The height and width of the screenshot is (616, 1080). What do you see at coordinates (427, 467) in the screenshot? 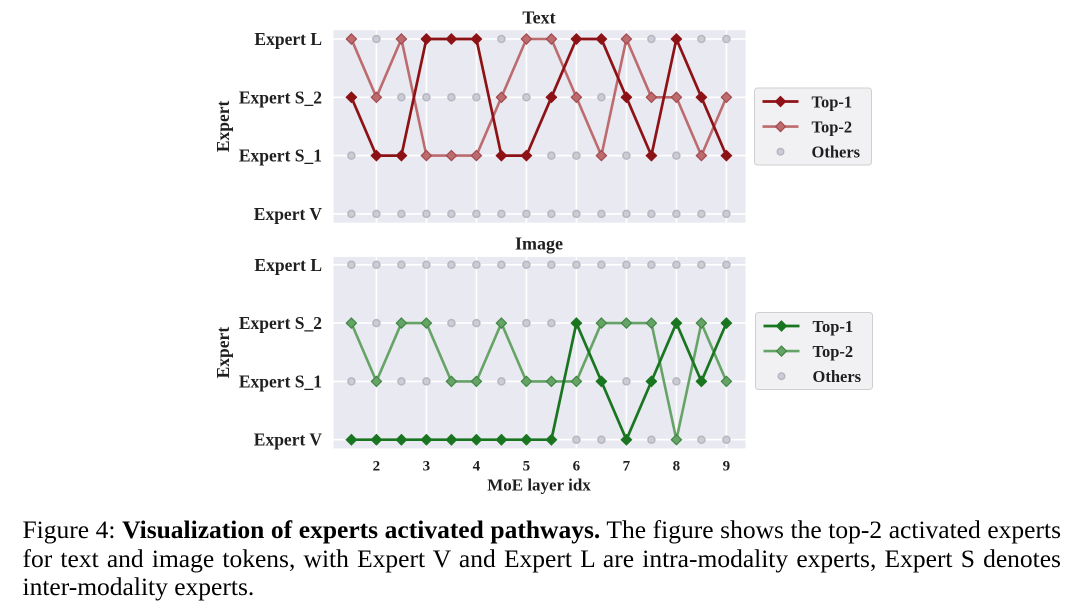
I see `svg-text: 3` at bounding box center [427, 467].